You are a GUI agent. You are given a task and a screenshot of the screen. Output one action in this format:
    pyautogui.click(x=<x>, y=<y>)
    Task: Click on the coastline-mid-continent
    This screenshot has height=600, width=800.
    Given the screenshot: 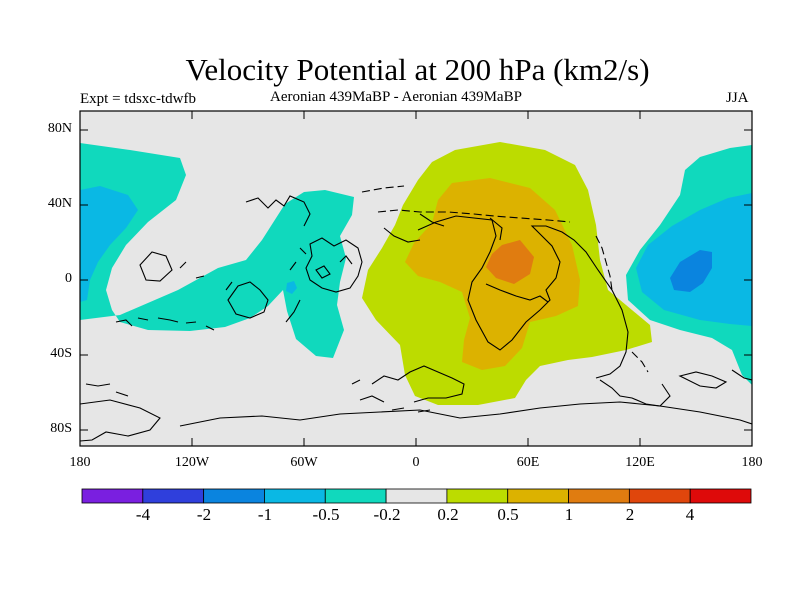 What is the action you would take?
    pyautogui.click(x=334, y=265)
    